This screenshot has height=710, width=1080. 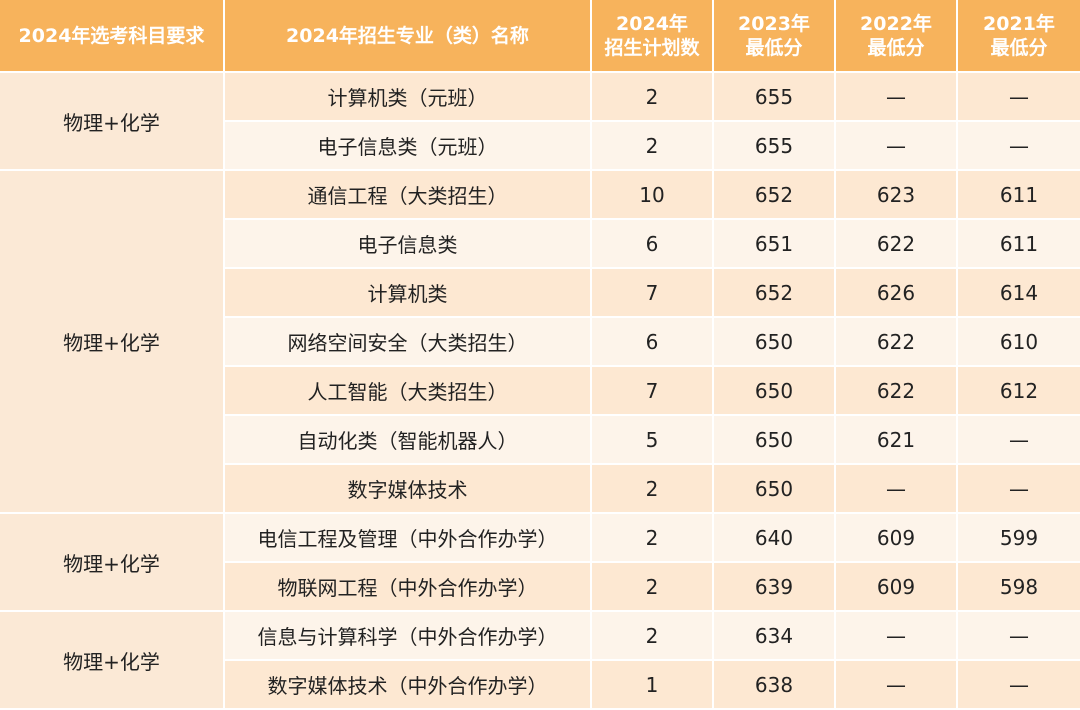 I want to click on plan-count: 1, so click(x=652, y=685).